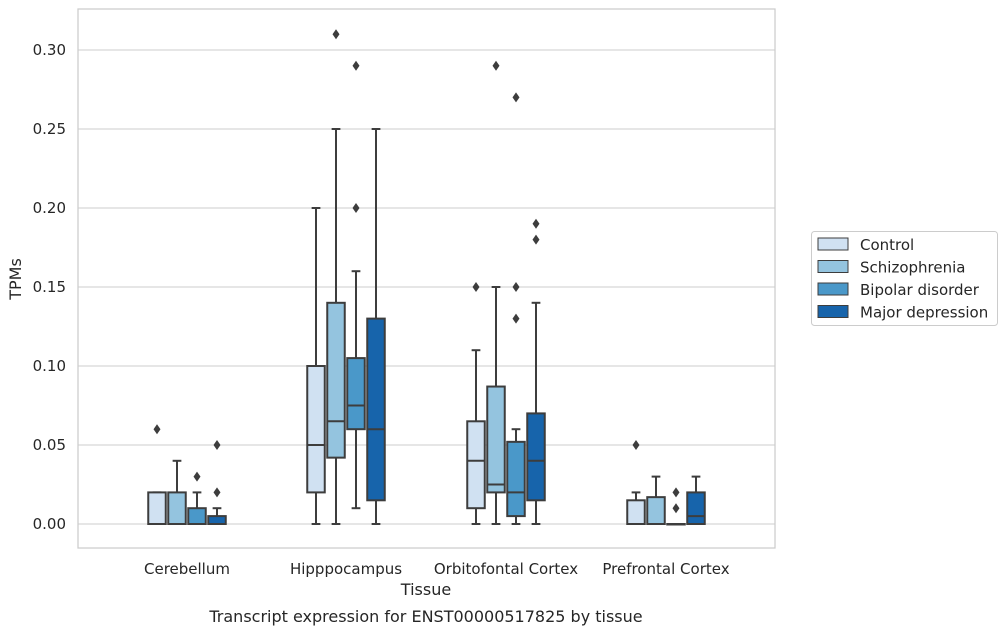 Image resolution: width=1007 pixels, height=638 pixels. What do you see at coordinates (49, 129) in the screenshot?
I see `y-tick-label: 0.25` at bounding box center [49, 129].